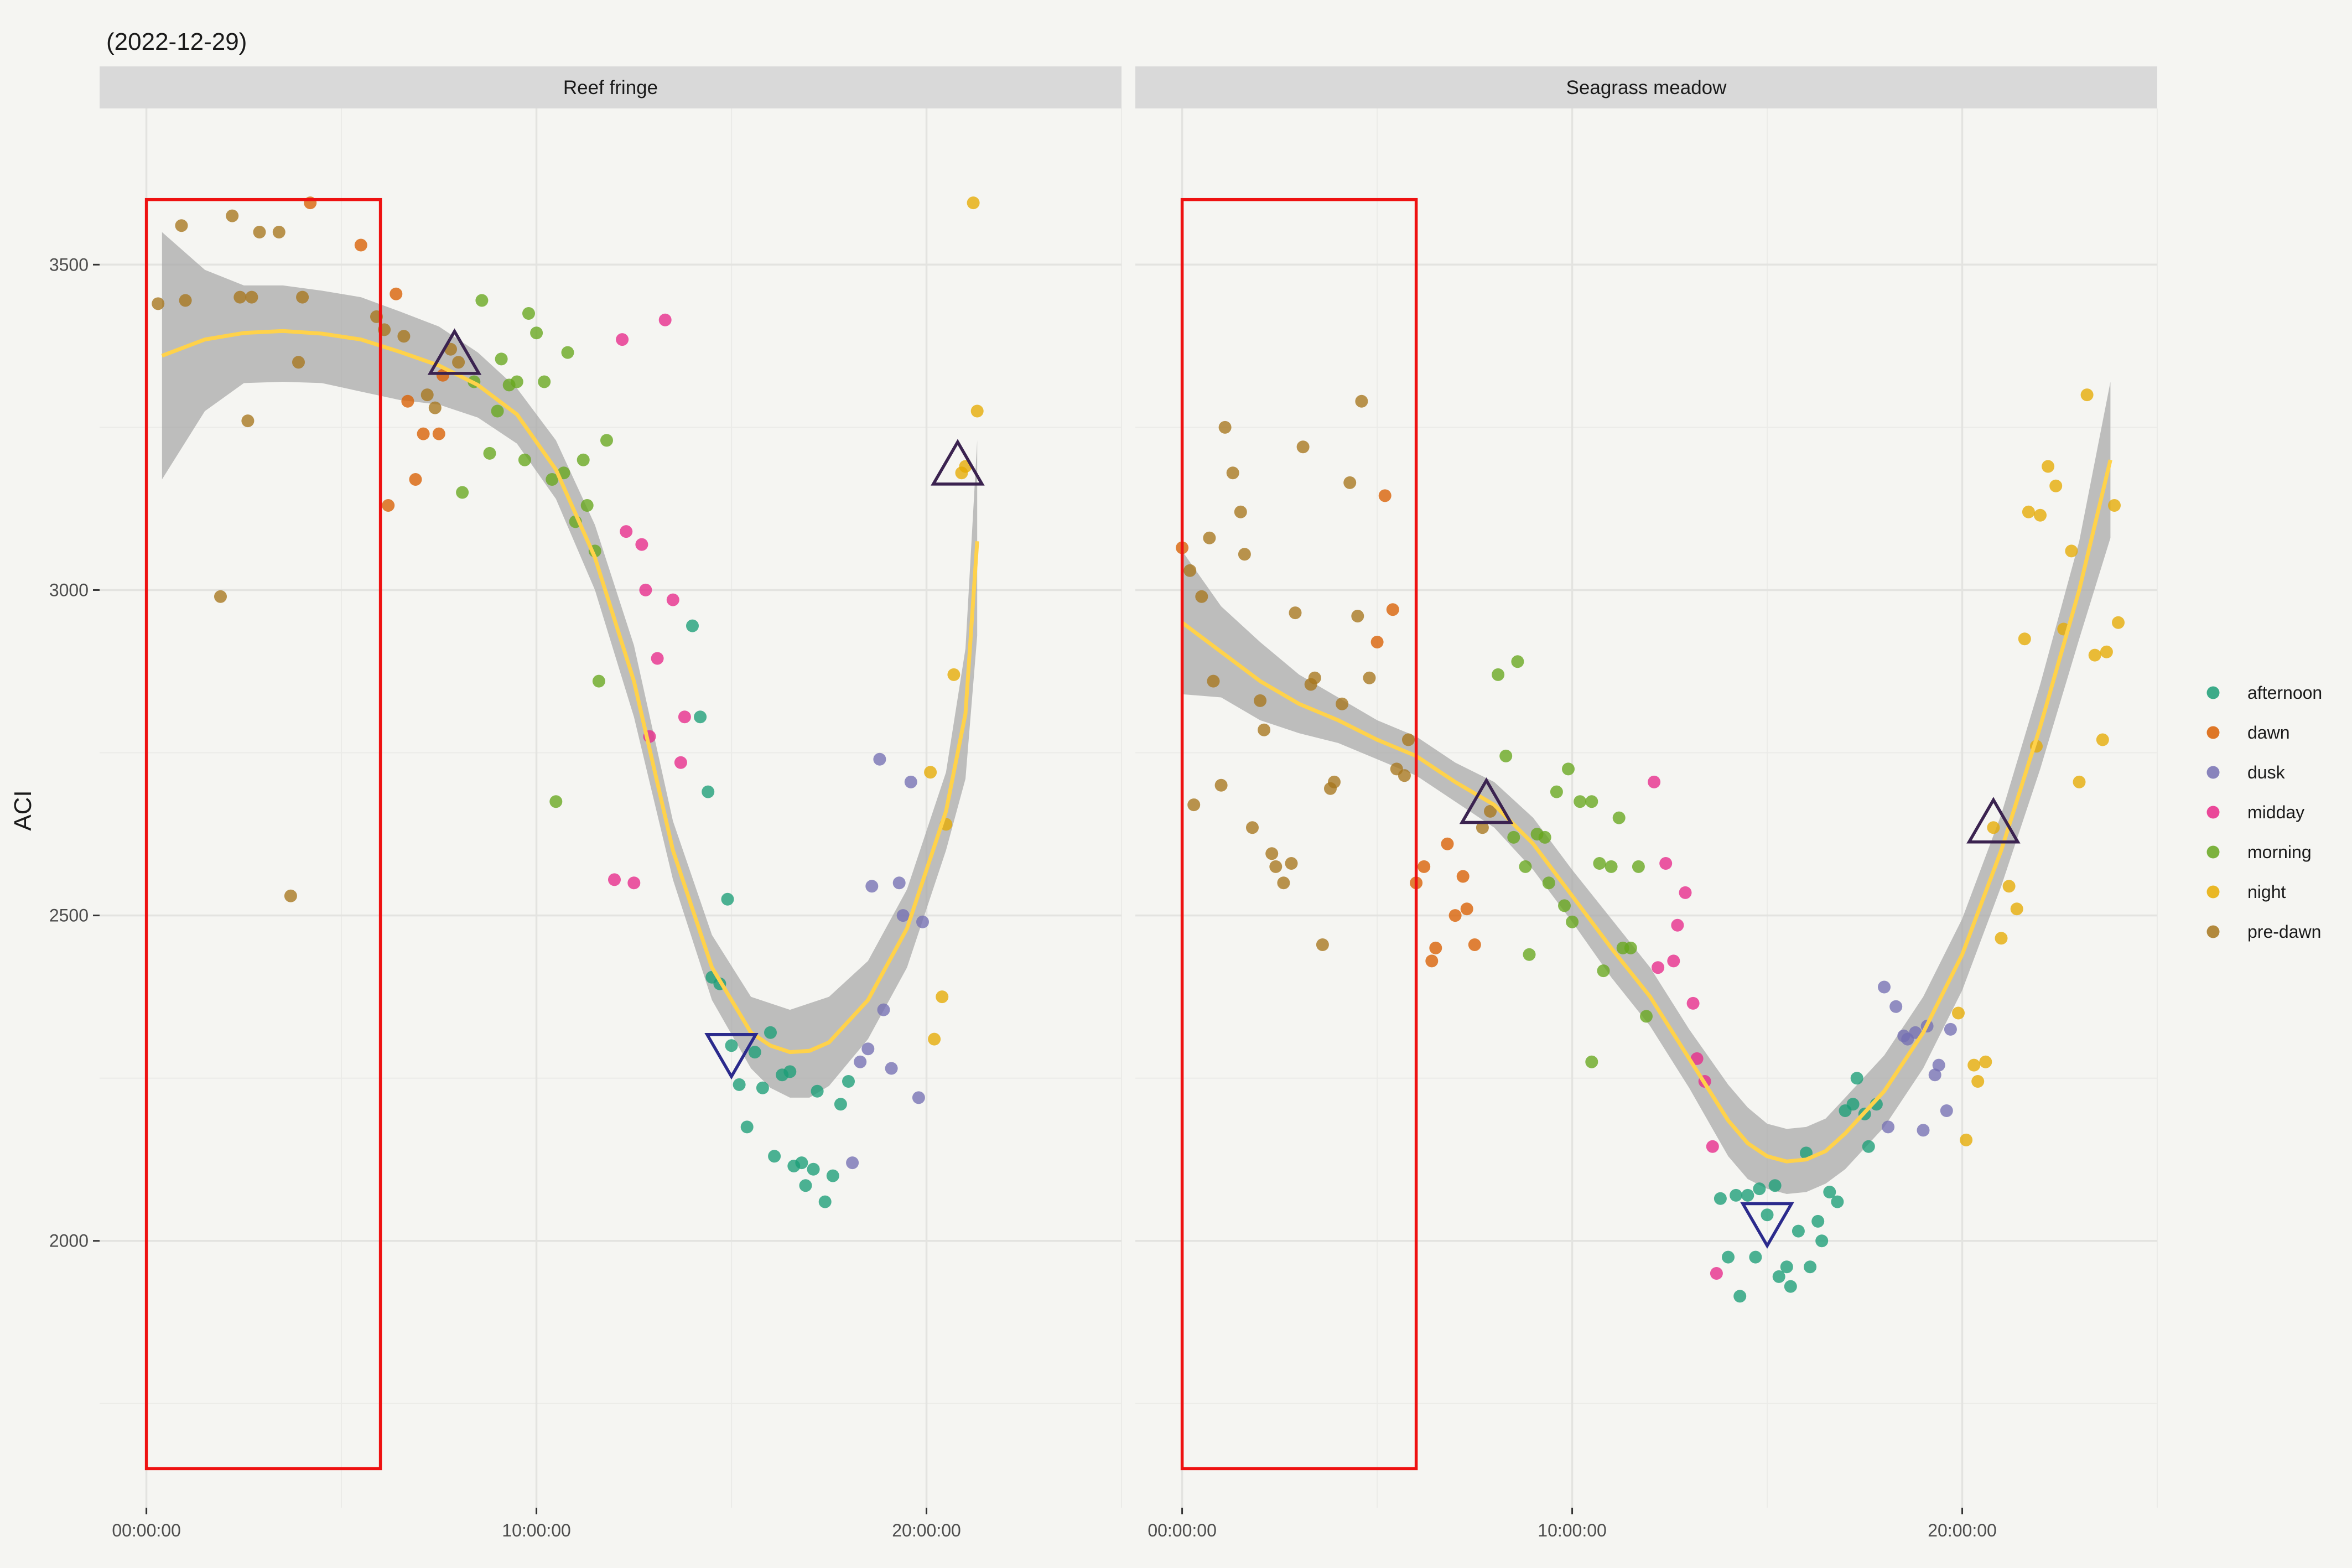 The image size is (2352, 1568). I want to click on legend-label-dawn: dawn, so click(2269, 733).